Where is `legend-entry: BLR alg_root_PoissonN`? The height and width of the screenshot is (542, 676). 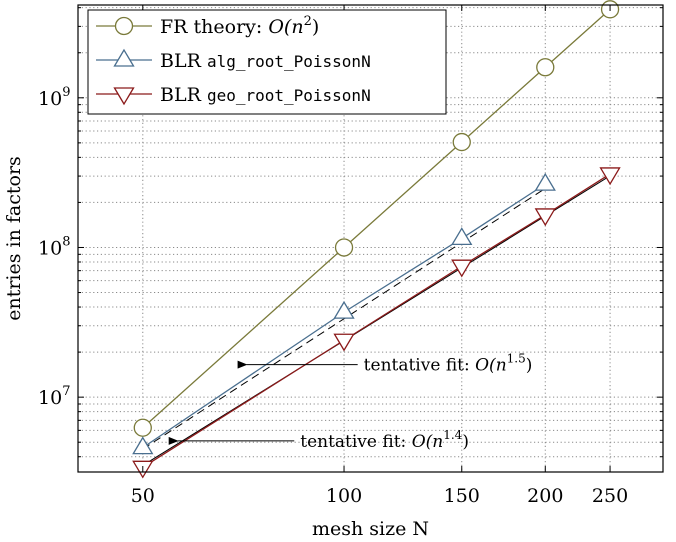
legend-entry: BLR alg_root_PoissonN is located at coordinates (233, 60).